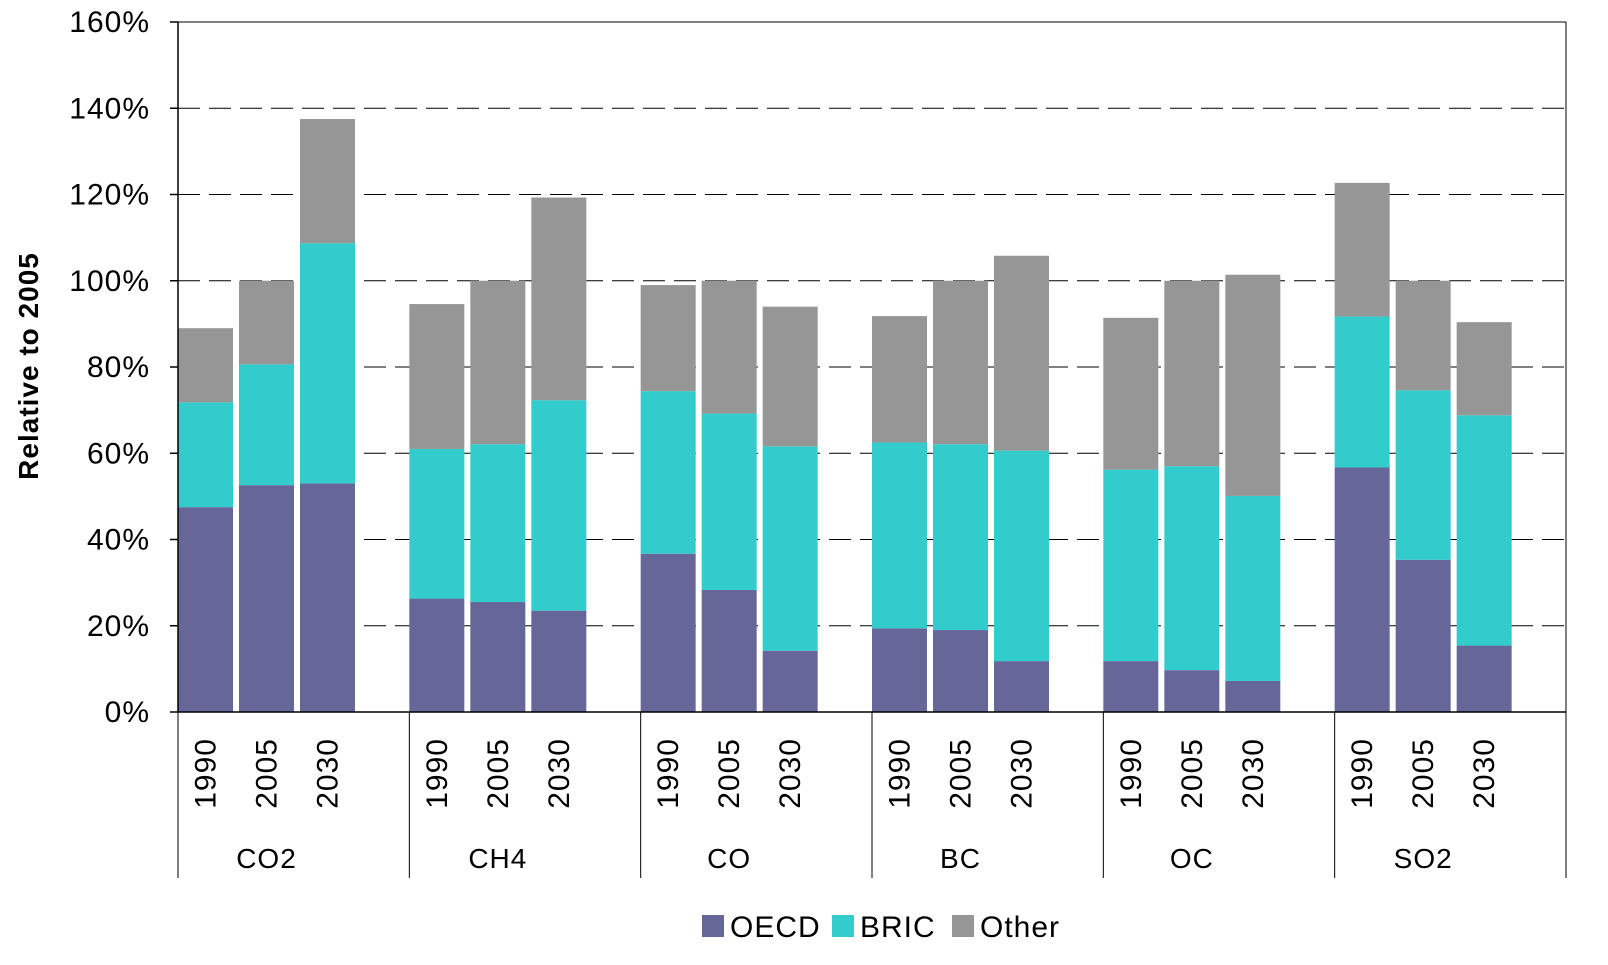 The width and height of the screenshot is (1608, 965). I want to click on bar-segment-so2-1990-oecd, so click(1362, 589).